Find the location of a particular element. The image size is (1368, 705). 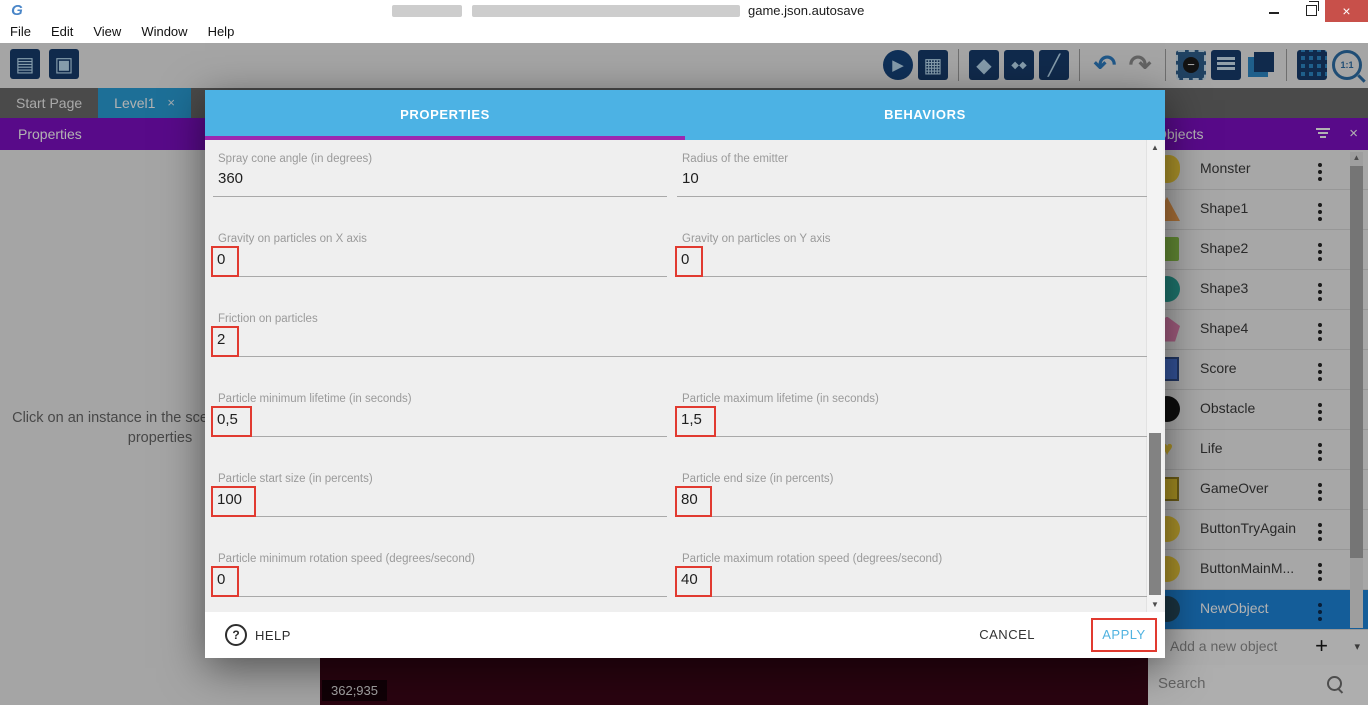

annotation-box: 100 is located at coordinates (234, 501).